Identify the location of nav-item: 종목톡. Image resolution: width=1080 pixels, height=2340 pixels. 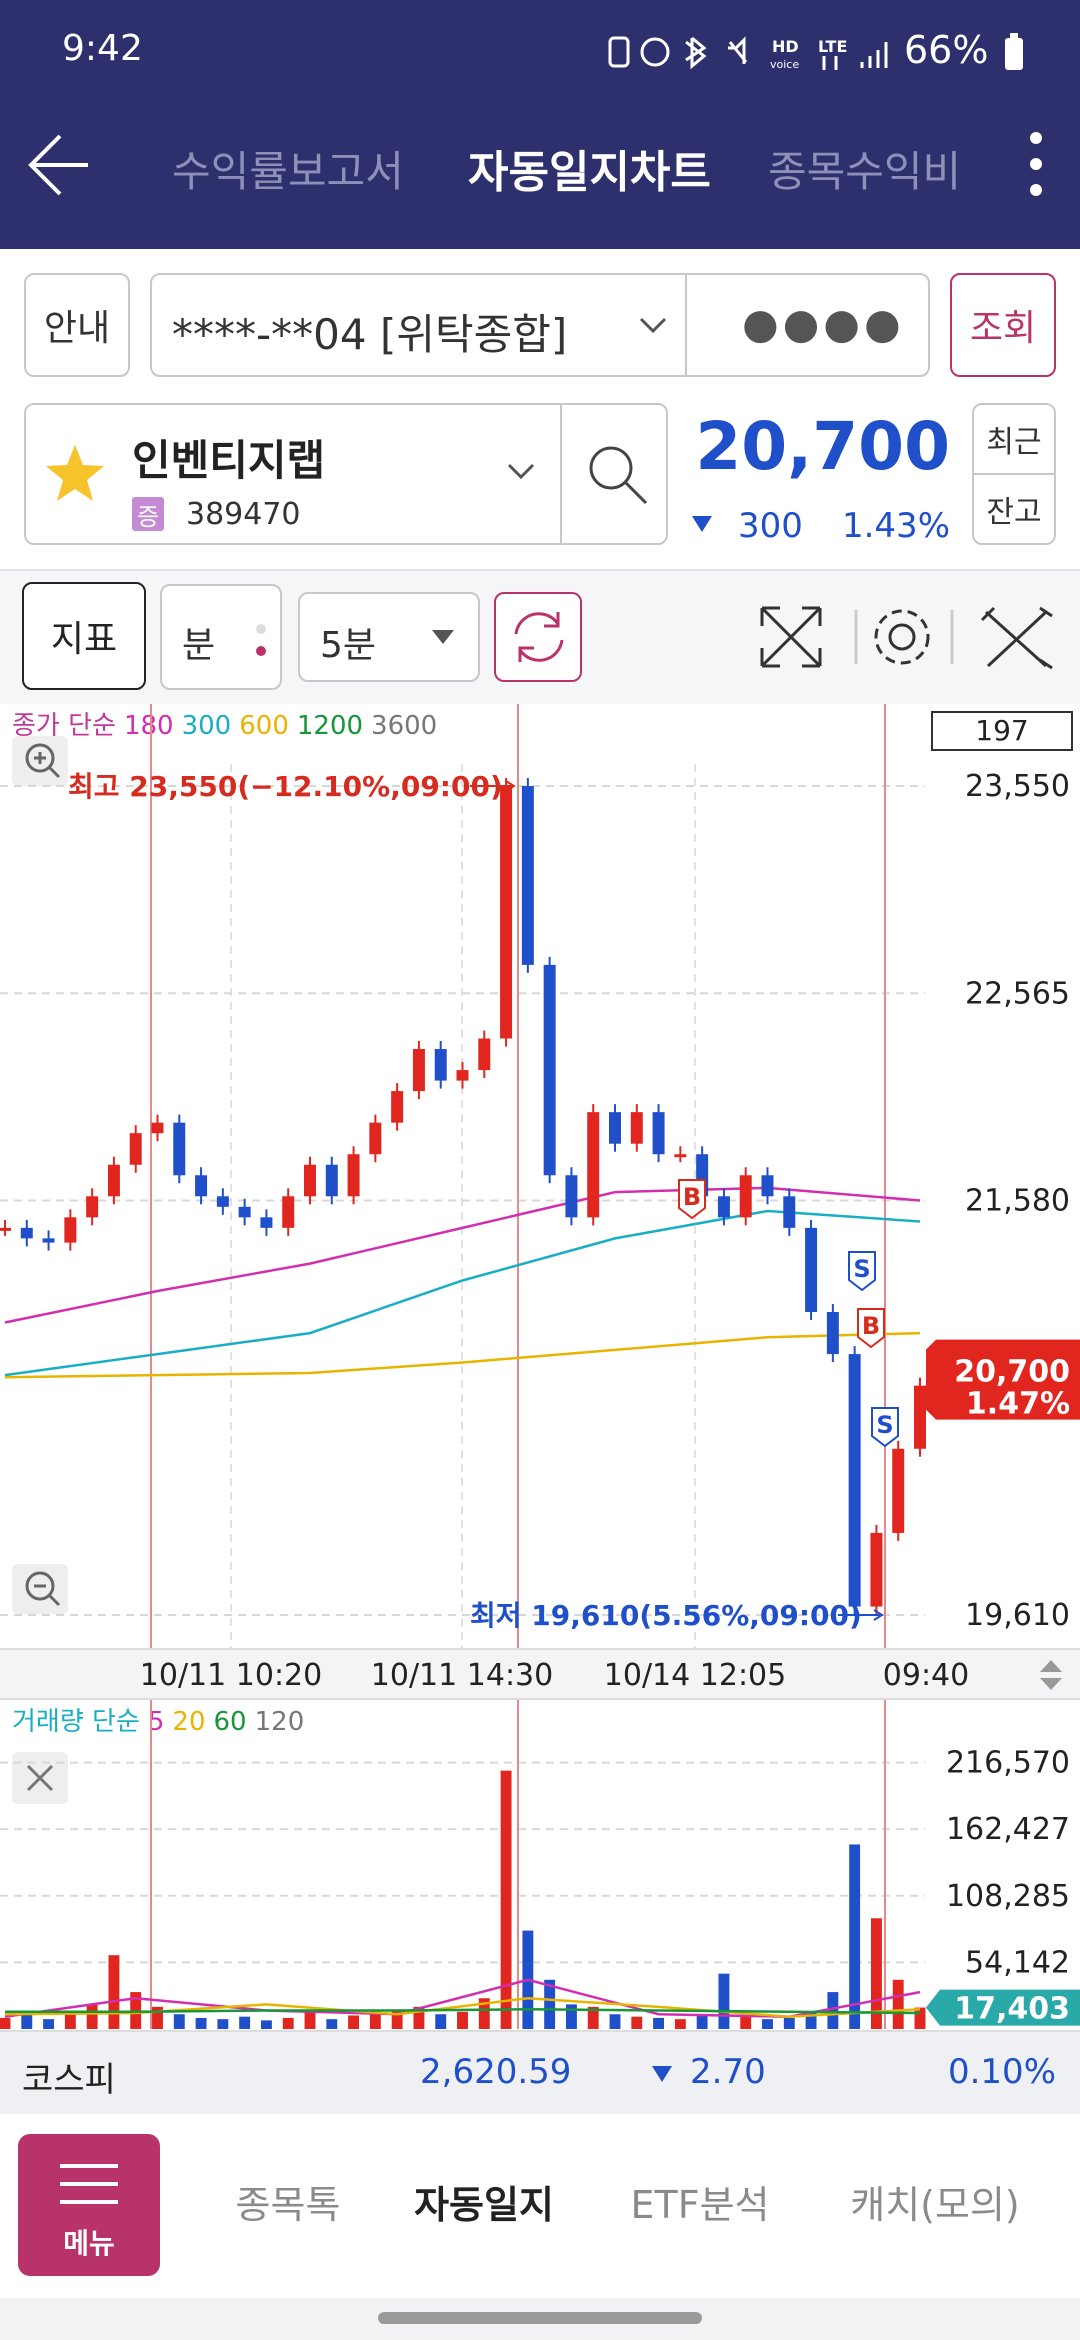
(288, 2205).